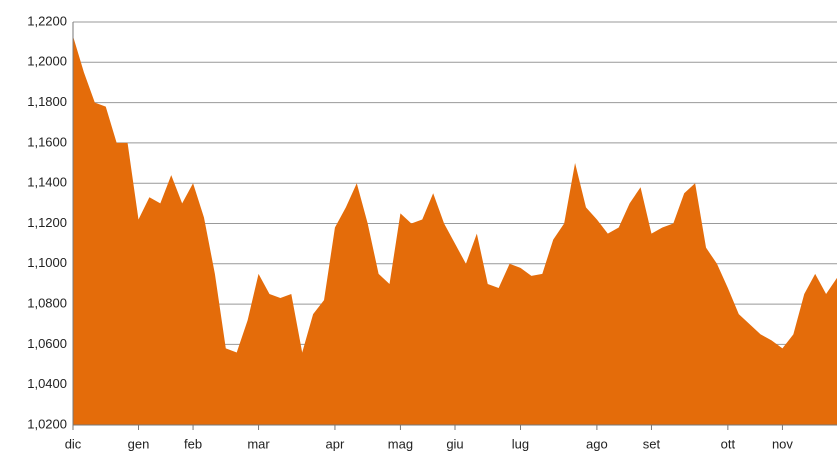 The width and height of the screenshot is (837, 453). I want to click on y-tick-label: 1,0400, so click(47, 383).